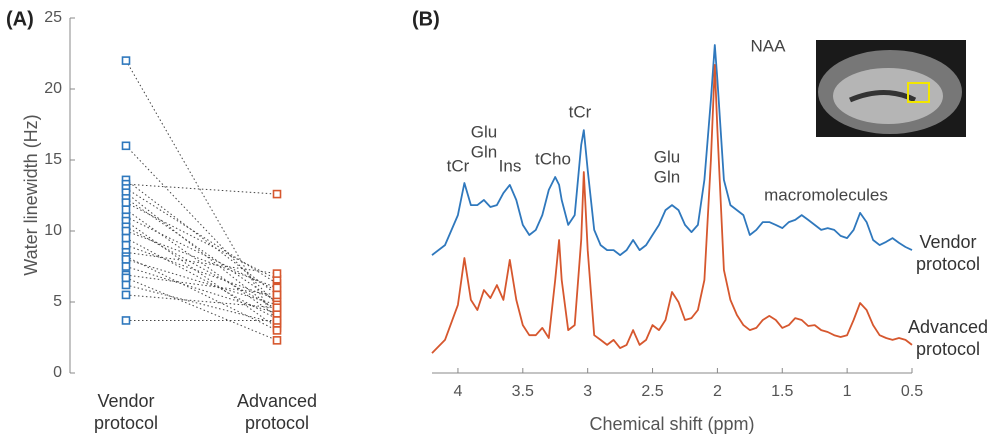  What do you see at coordinates (126, 412) in the screenshot?
I see `x-tick-label: Vendor protocol` at bounding box center [126, 412].